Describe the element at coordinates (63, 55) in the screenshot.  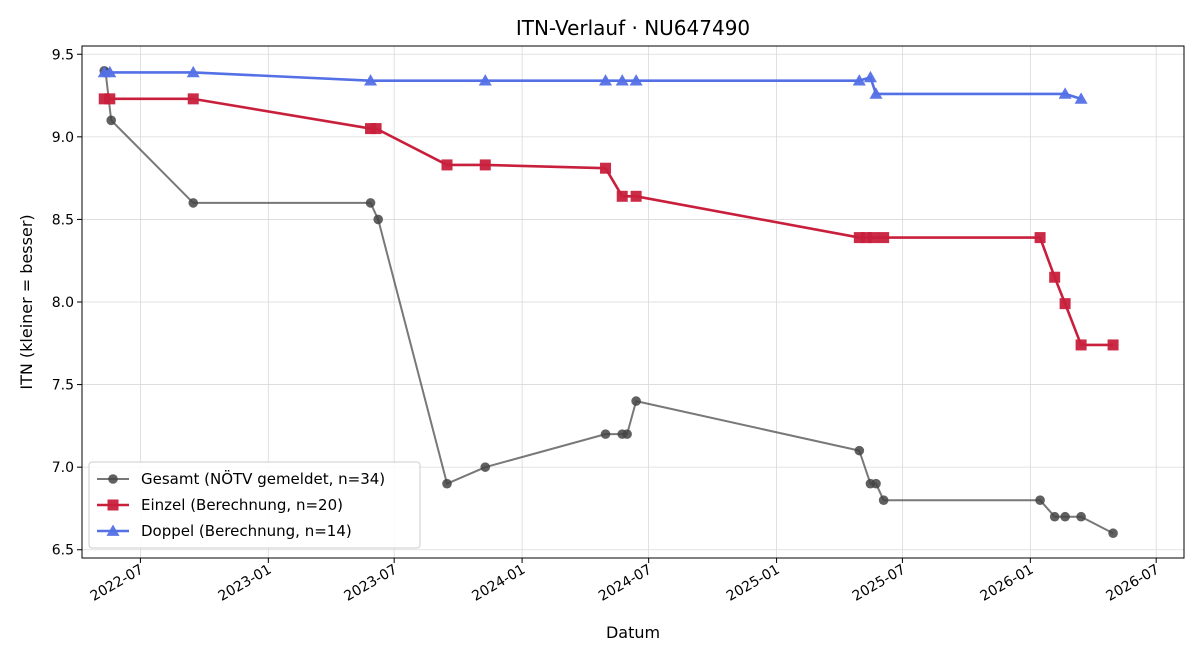
I see `y-tick-label: 9.5` at that location.